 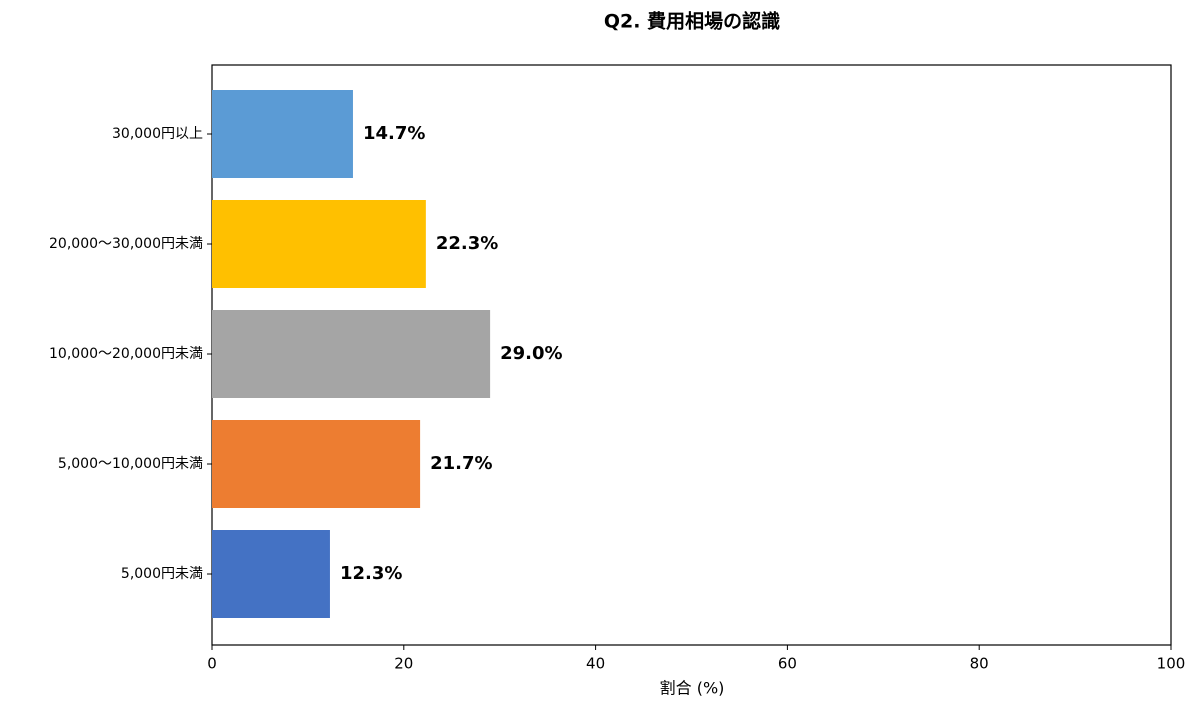 I want to click on x-tick-label: 80, so click(x=979, y=664).